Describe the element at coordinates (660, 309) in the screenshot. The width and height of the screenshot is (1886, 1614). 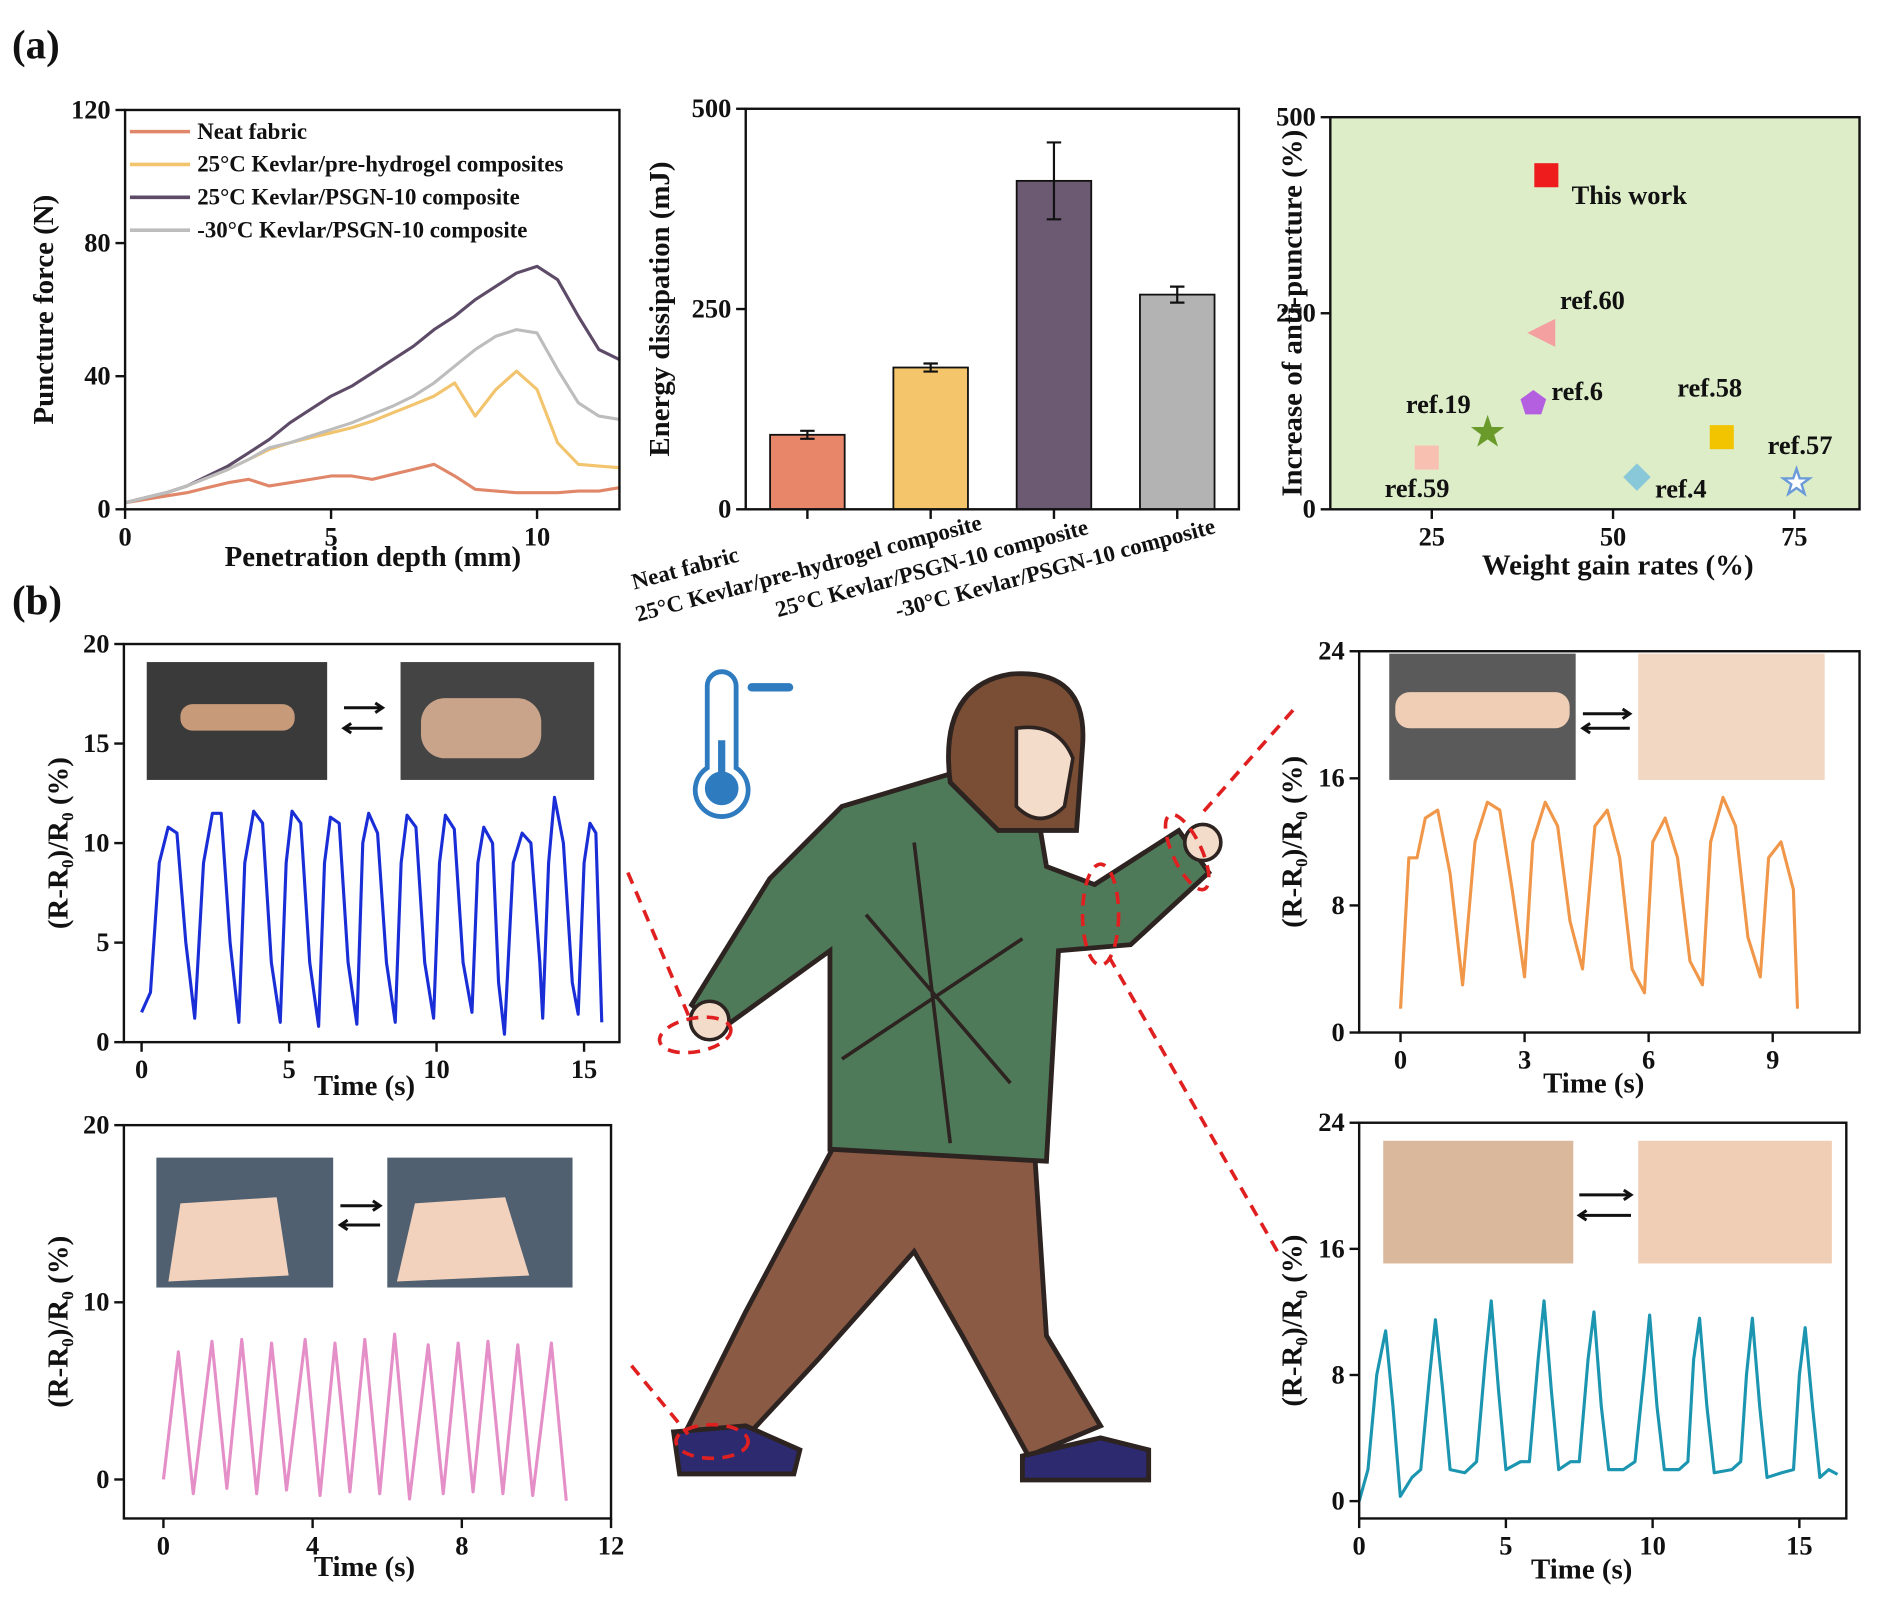
I see `y-axis-title: Energy dissipation (mJ)` at that location.